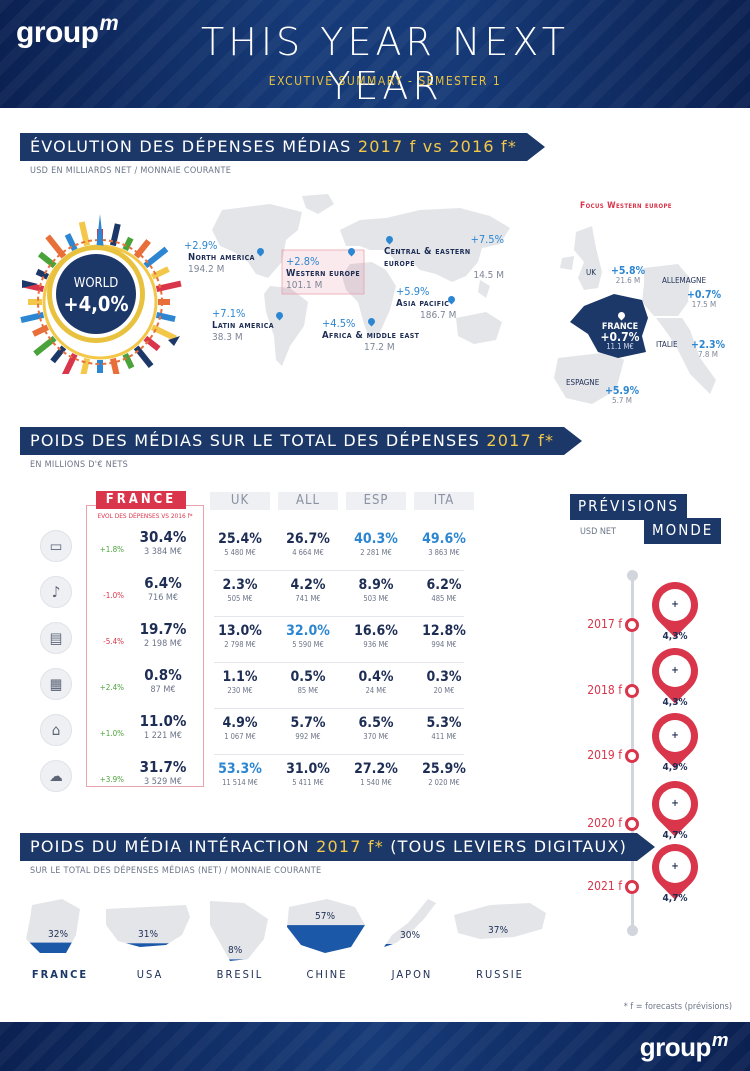 The image size is (750, 1071). Describe the element at coordinates (96, 294) in the screenshot. I see `world-growth-badge: WORLD +4,0%` at that location.